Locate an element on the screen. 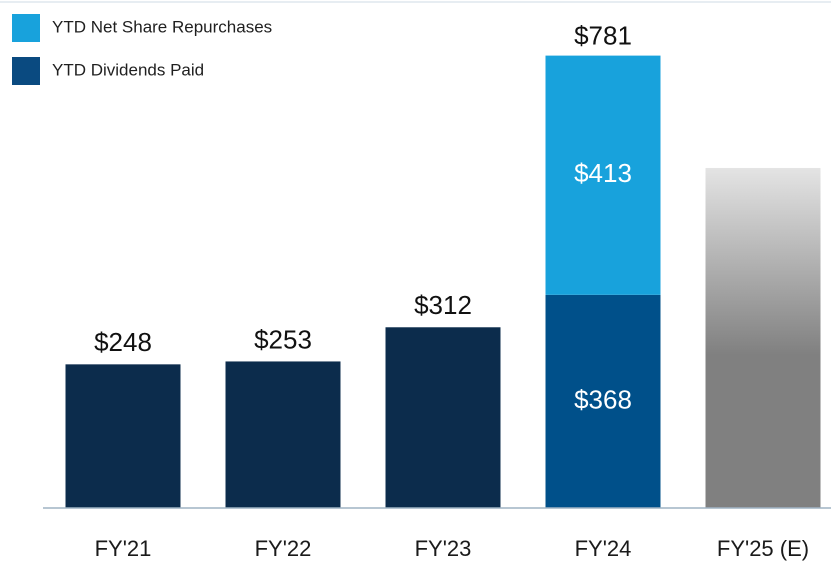 The height and width of the screenshot is (567, 831). x-tick-label: FY'21 is located at coordinates (123, 548).